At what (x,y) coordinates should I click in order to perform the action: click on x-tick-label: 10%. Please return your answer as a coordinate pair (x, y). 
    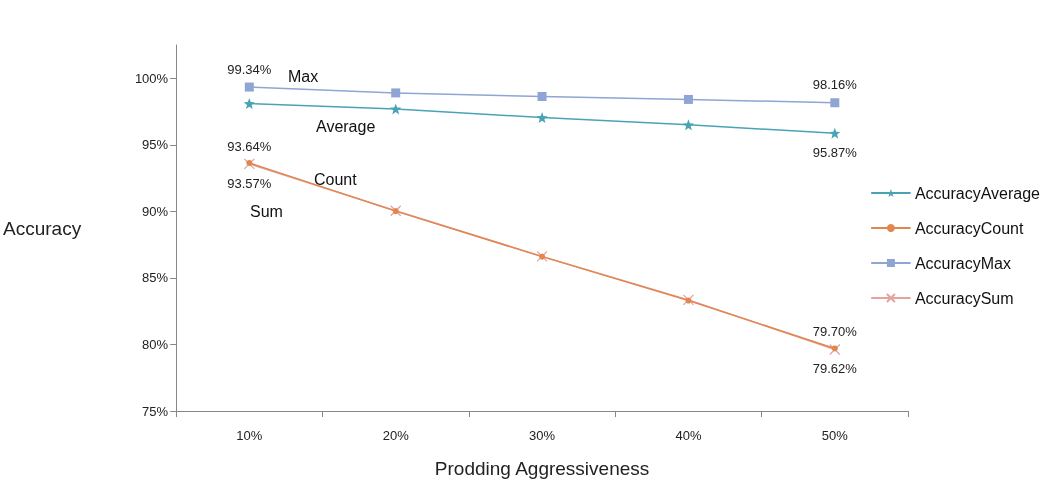
    Looking at the image, I should click on (249, 435).